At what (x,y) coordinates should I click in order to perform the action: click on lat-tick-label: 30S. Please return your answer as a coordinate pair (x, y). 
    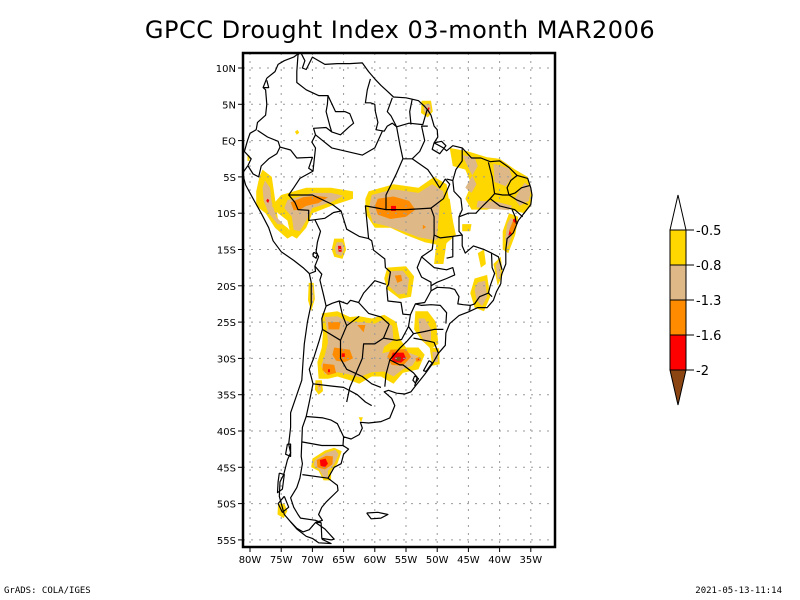
    Looking at the image, I should click on (226, 359).